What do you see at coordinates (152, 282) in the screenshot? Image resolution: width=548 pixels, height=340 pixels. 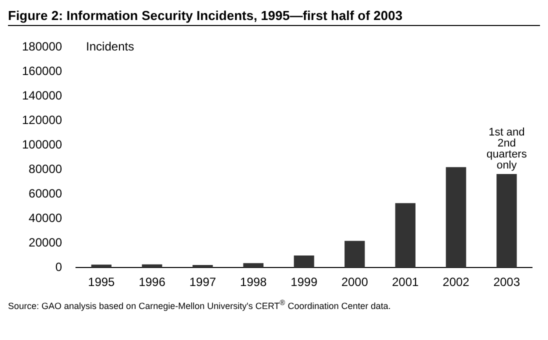 I see `x-tick-label: 1996` at bounding box center [152, 282].